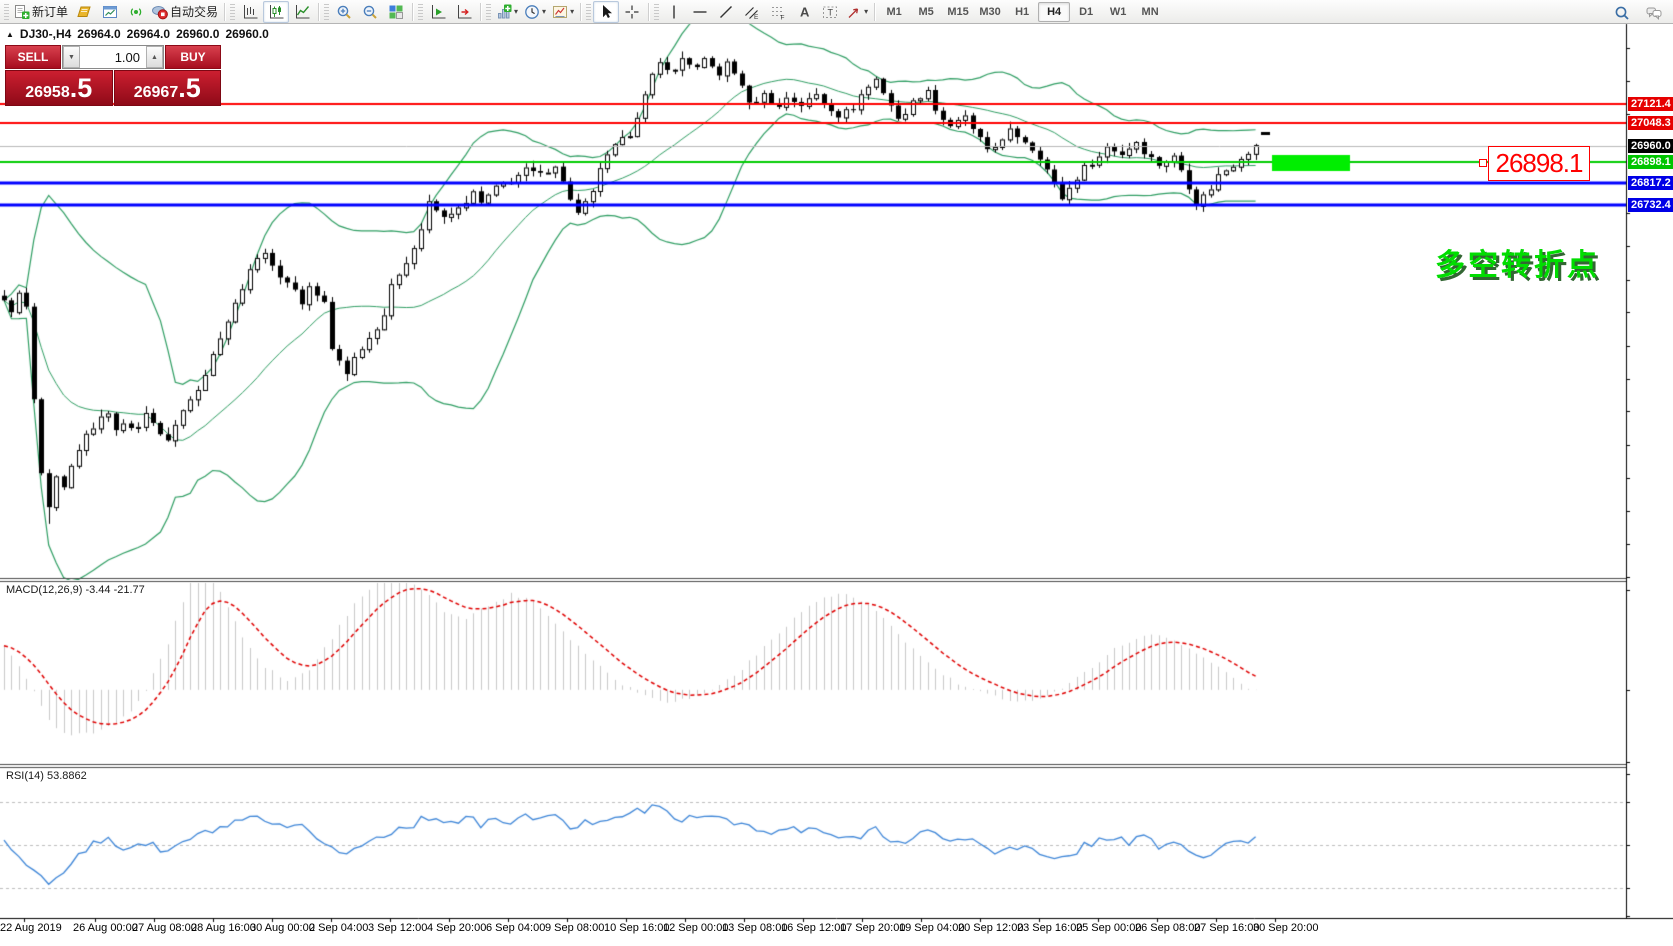  I want to click on buy-button: BUY, so click(193, 57).